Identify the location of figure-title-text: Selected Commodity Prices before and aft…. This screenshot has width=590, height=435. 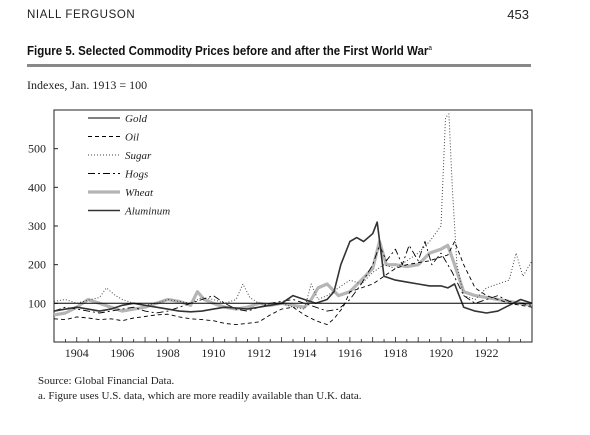
(253, 51).